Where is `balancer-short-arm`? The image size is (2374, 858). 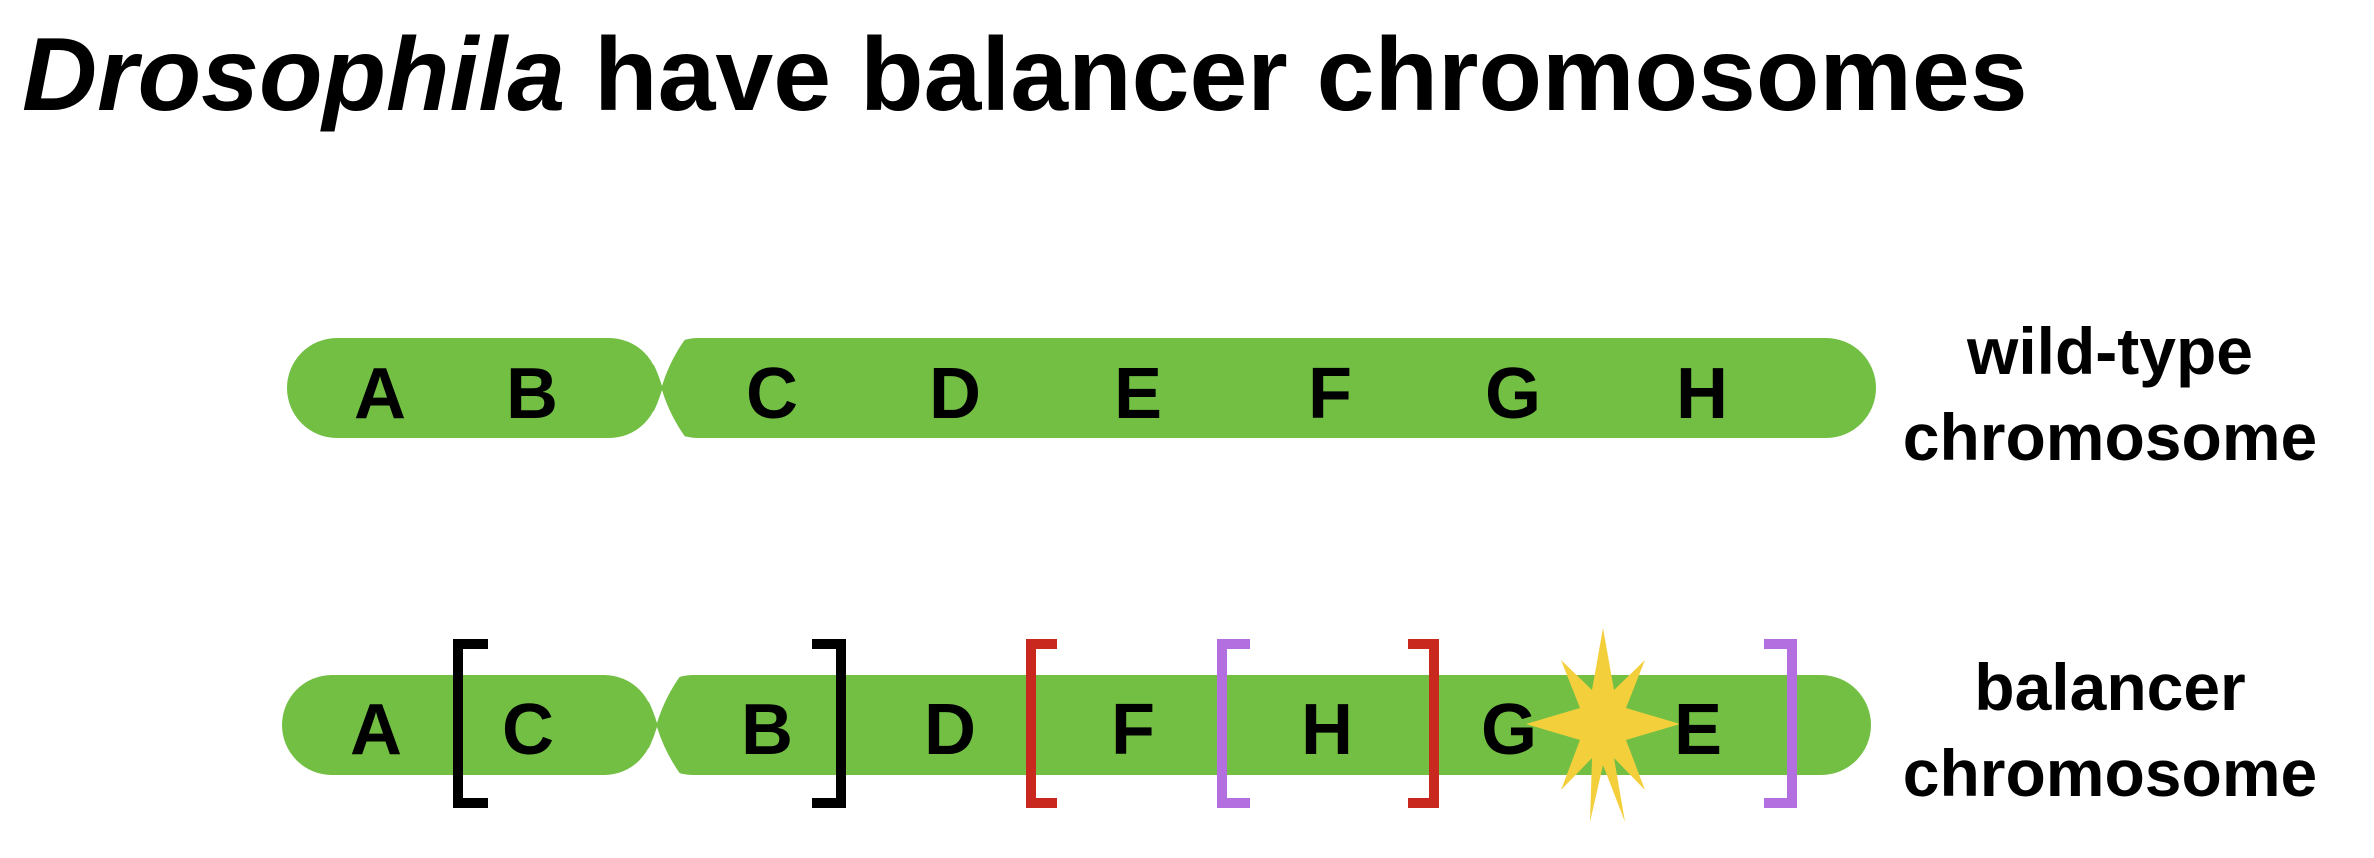
balancer-short-arm is located at coordinates (468, 725).